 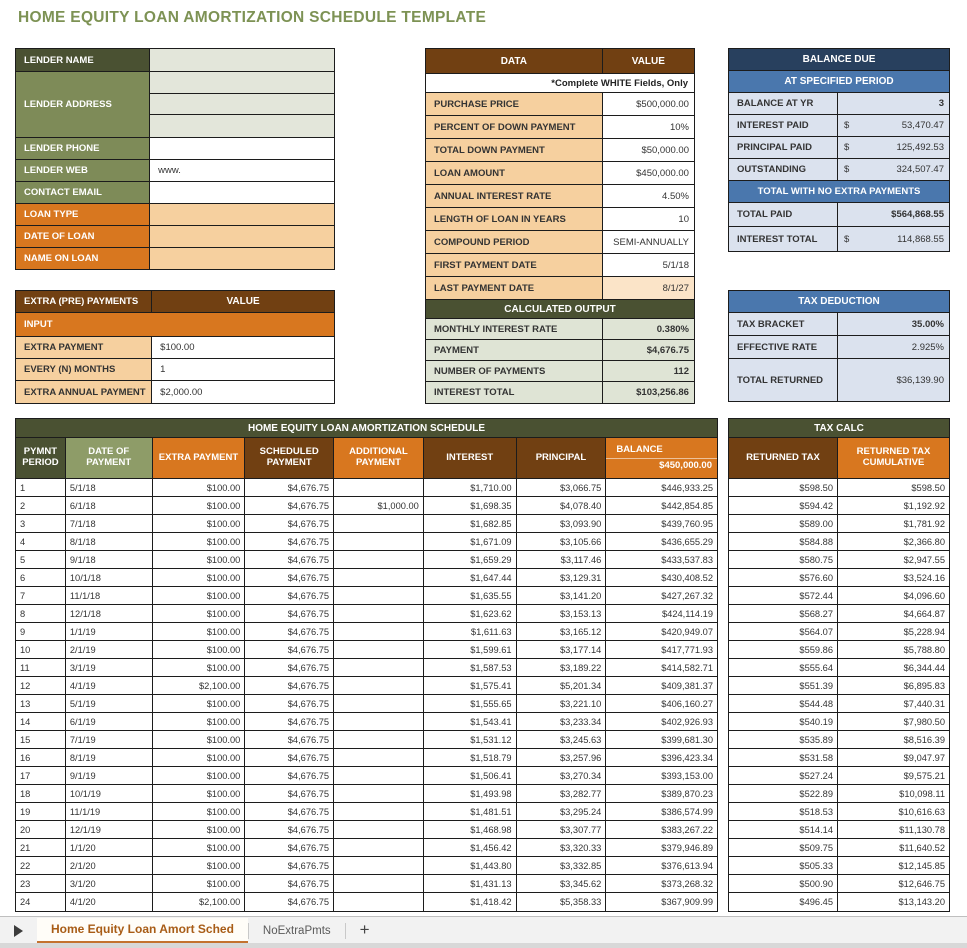 I want to click on cell-balance: $399,681.30, so click(x=661, y=739).